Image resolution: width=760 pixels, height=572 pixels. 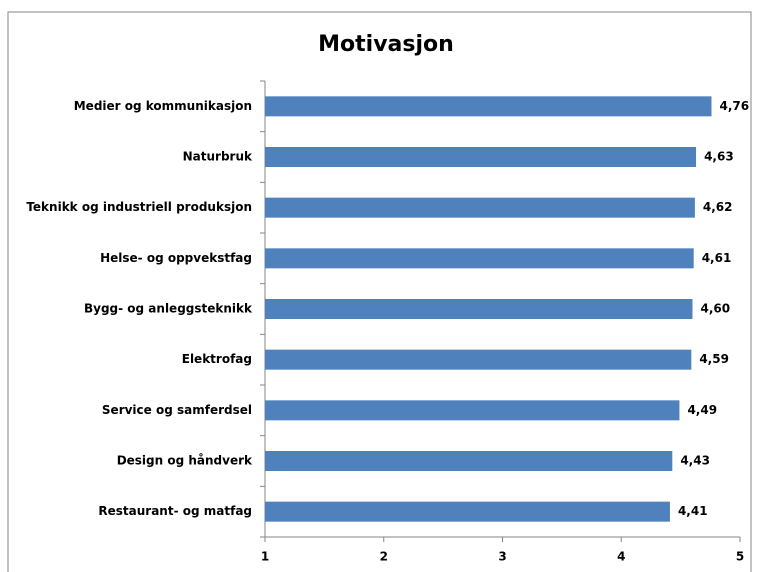 What do you see at coordinates (702, 410) in the screenshot?
I see `data-label: 4,49` at bounding box center [702, 410].